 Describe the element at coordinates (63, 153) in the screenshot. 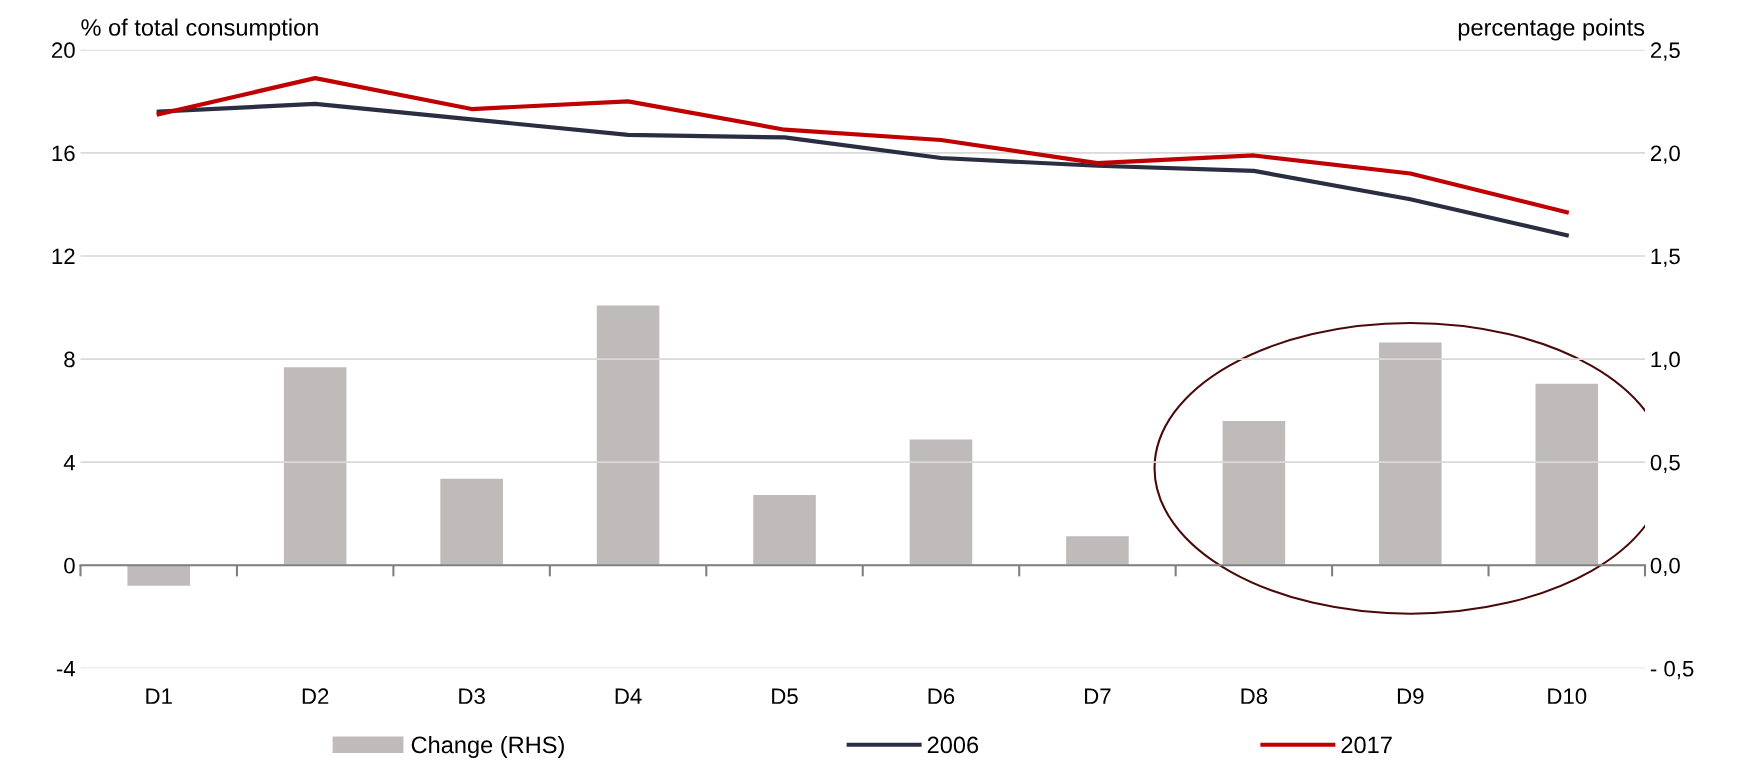

I see `y-tick-label: 16` at that location.